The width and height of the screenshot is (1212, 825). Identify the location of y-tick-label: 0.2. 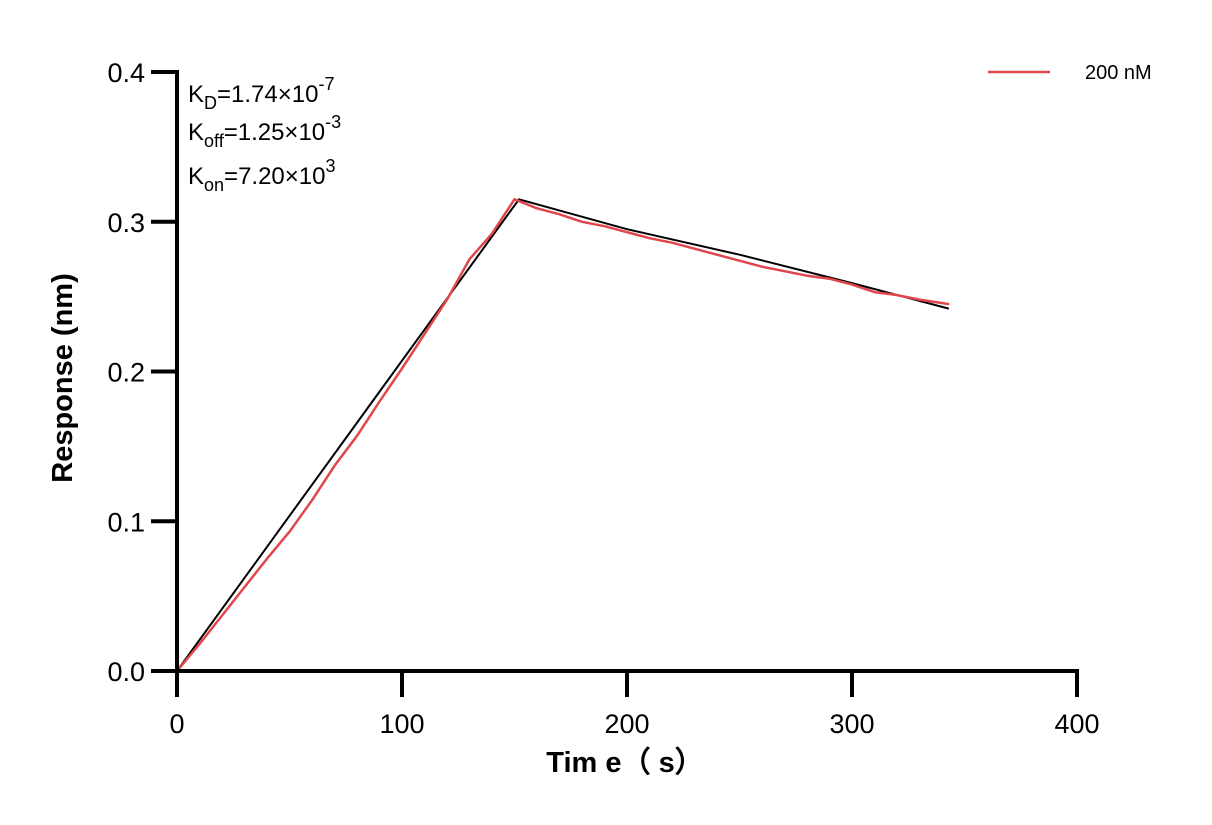
(126, 373).